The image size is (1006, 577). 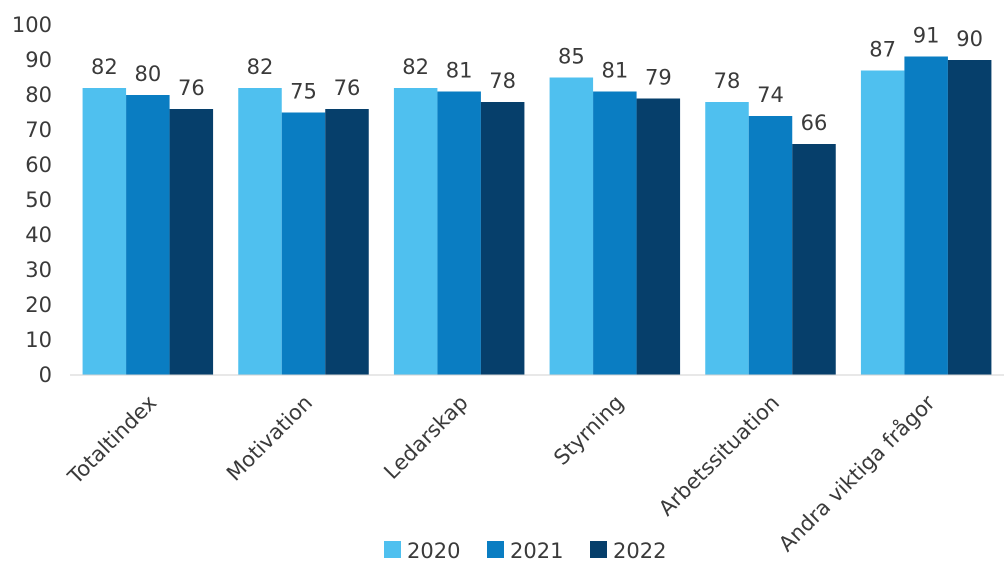 What do you see at coordinates (433, 551) in the screenshot?
I see `legend-label: 2020` at bounding box center [433, 551].